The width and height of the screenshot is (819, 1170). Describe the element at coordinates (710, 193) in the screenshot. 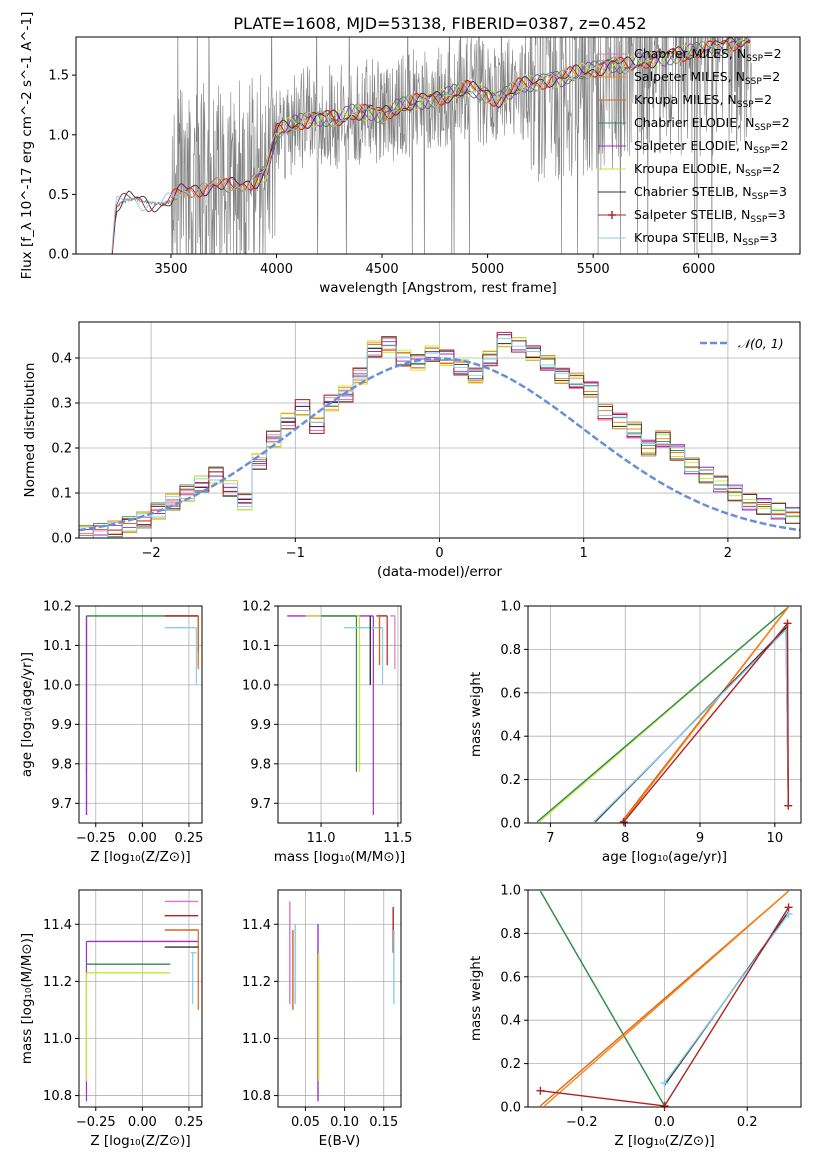

I see `legend-entry-label: Chabrier STELIB, NSSP=3` at that location.